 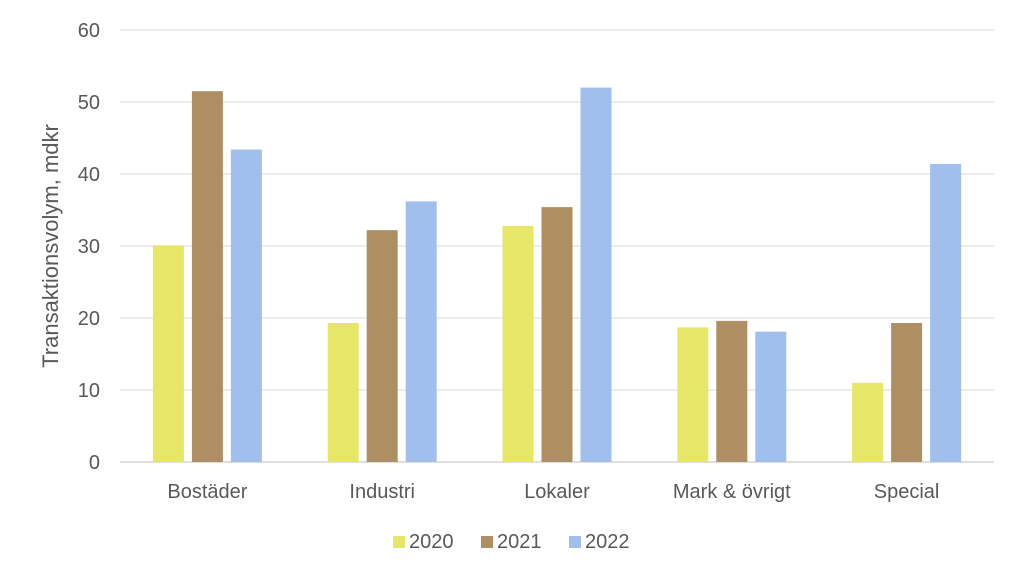 What do you see at coordinates (207, 492) in the screenshot?
I see `x-category-label: Bostäder` at bounding box center [207, 492].